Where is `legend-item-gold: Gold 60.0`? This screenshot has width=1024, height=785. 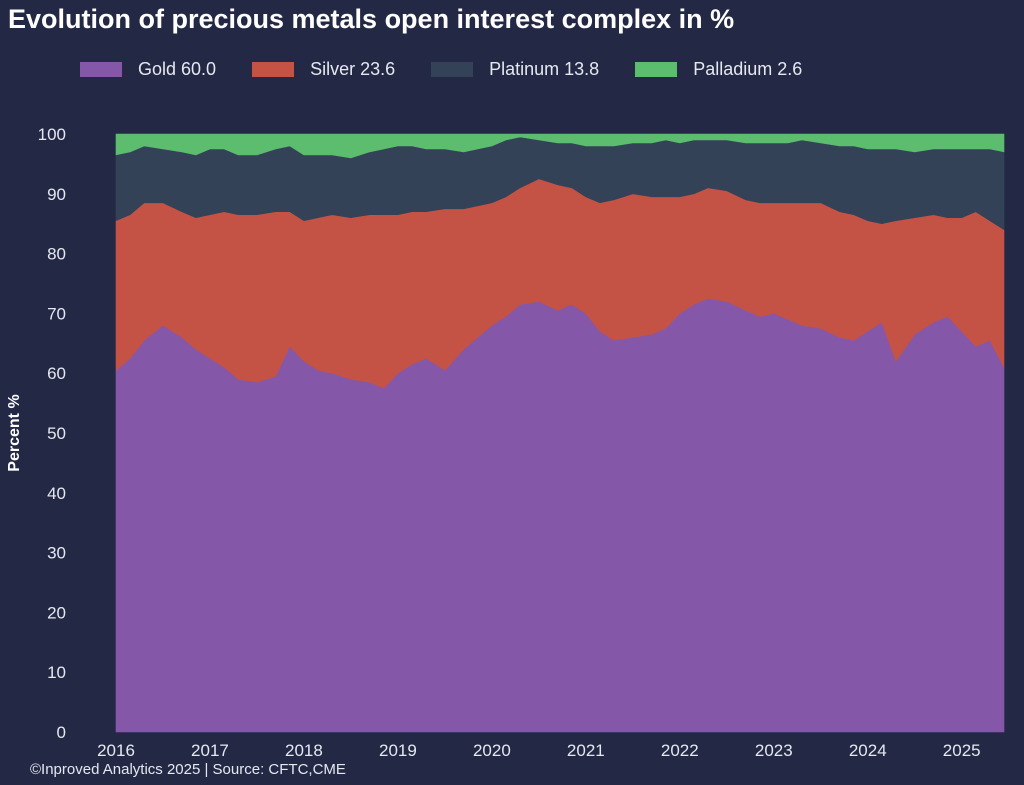
legend-item-gold: Gold 60.0 is located at coordinates (148, 69).